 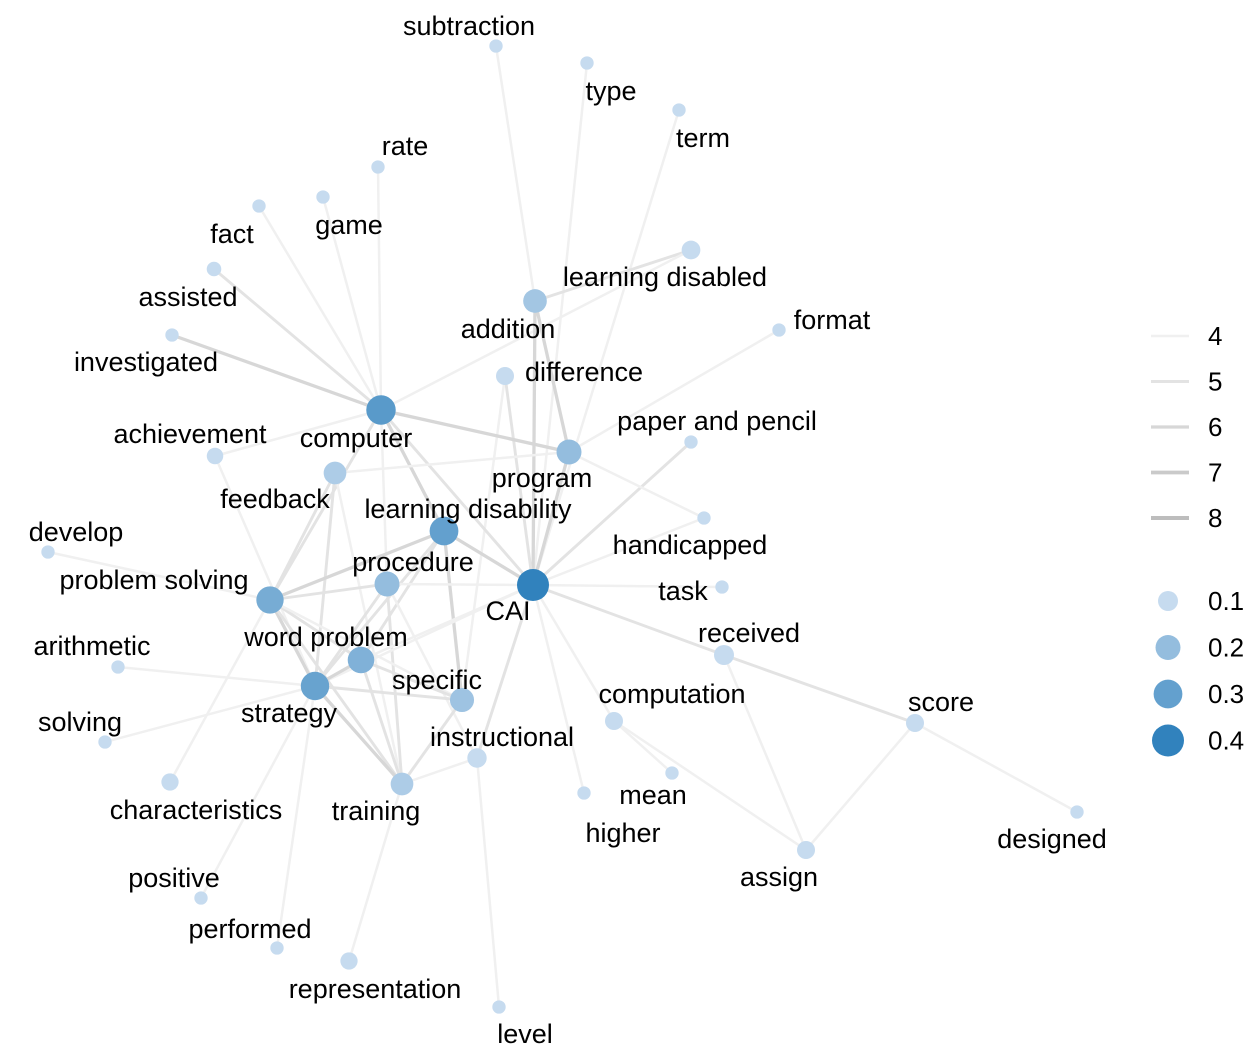 What do you see at coordinates (584, 793) in the screenshot?
I see `node-higher` at bounding box center [584, 793].